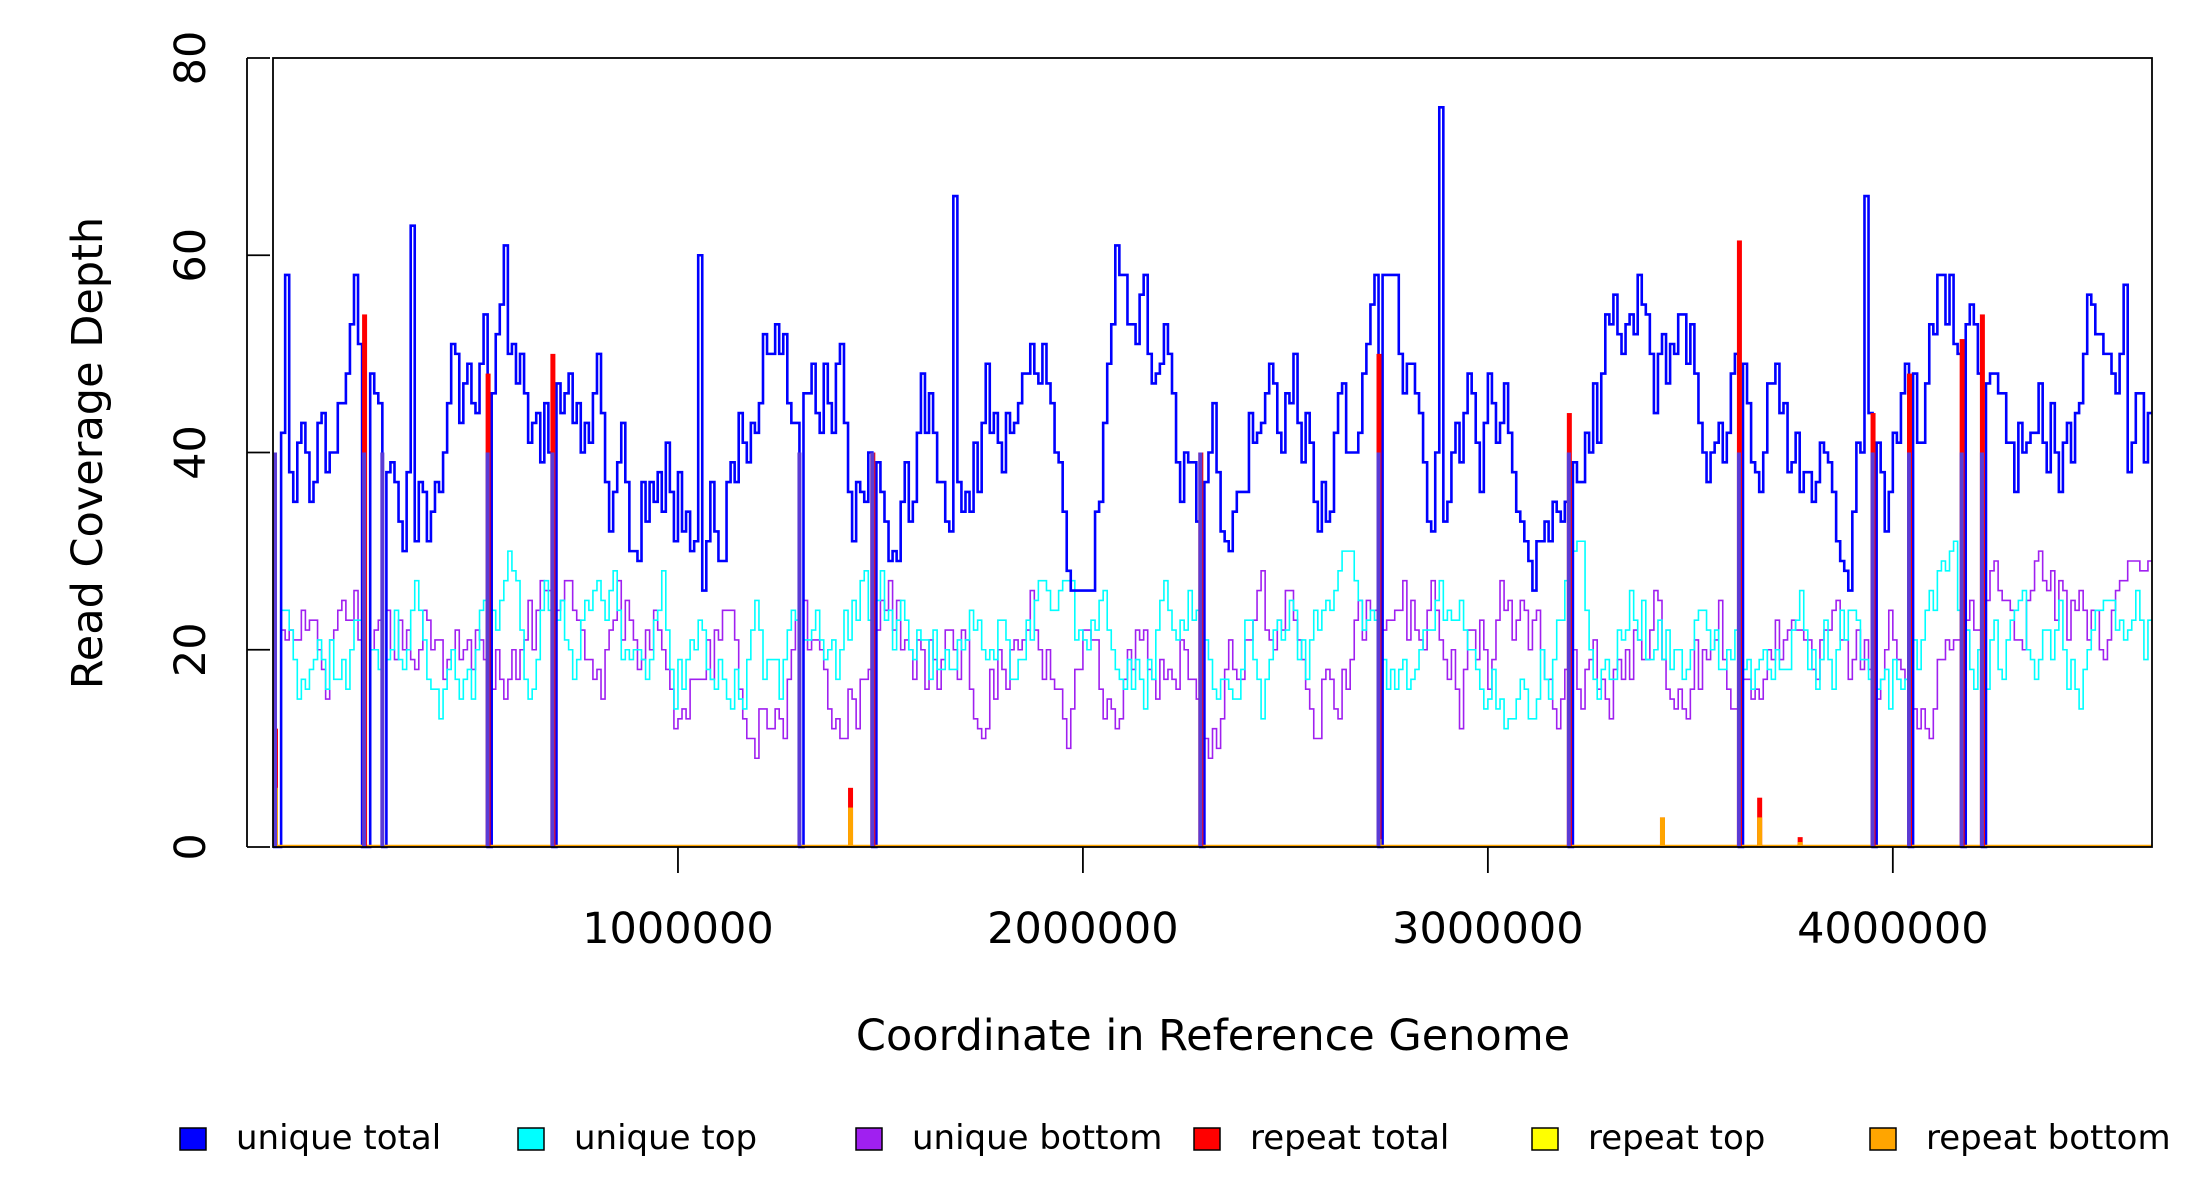 This screenshot has height=1200, width=2200. Describe the element at coordinates (1676, 1138) in the screenshot. I see `legend-label: repeat top` at that location.